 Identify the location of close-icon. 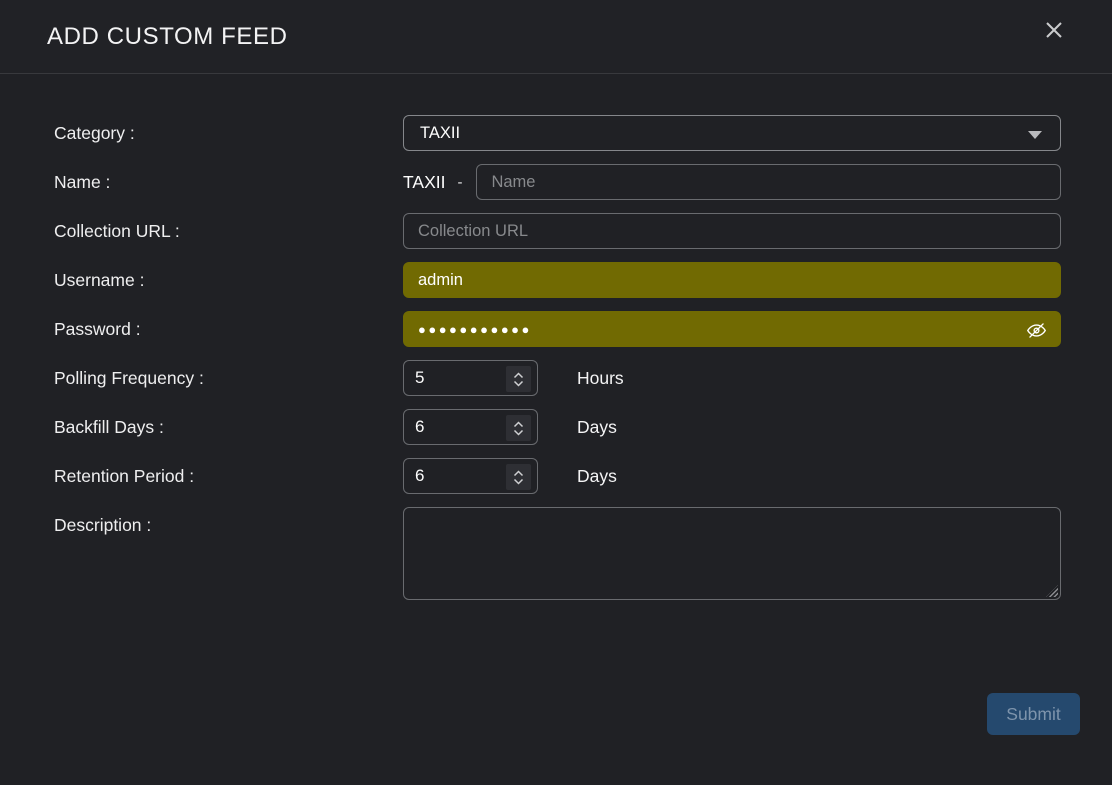
(1054, 29).